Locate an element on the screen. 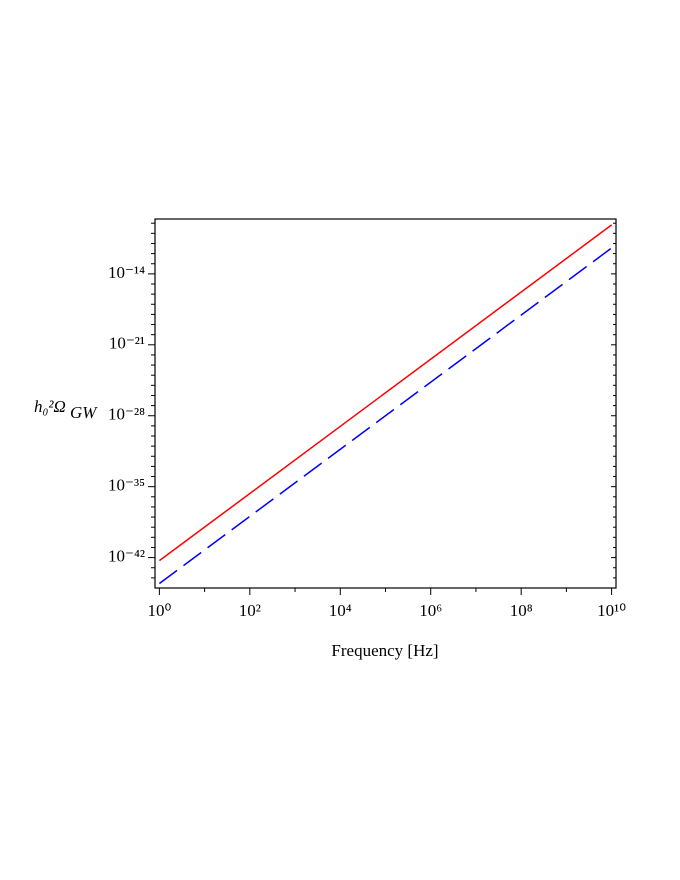 Image resolution: width=680 pixels, height=880 pixels. y-tick-label: 10⁻¹⁴ is located at coordinates (126, 272).